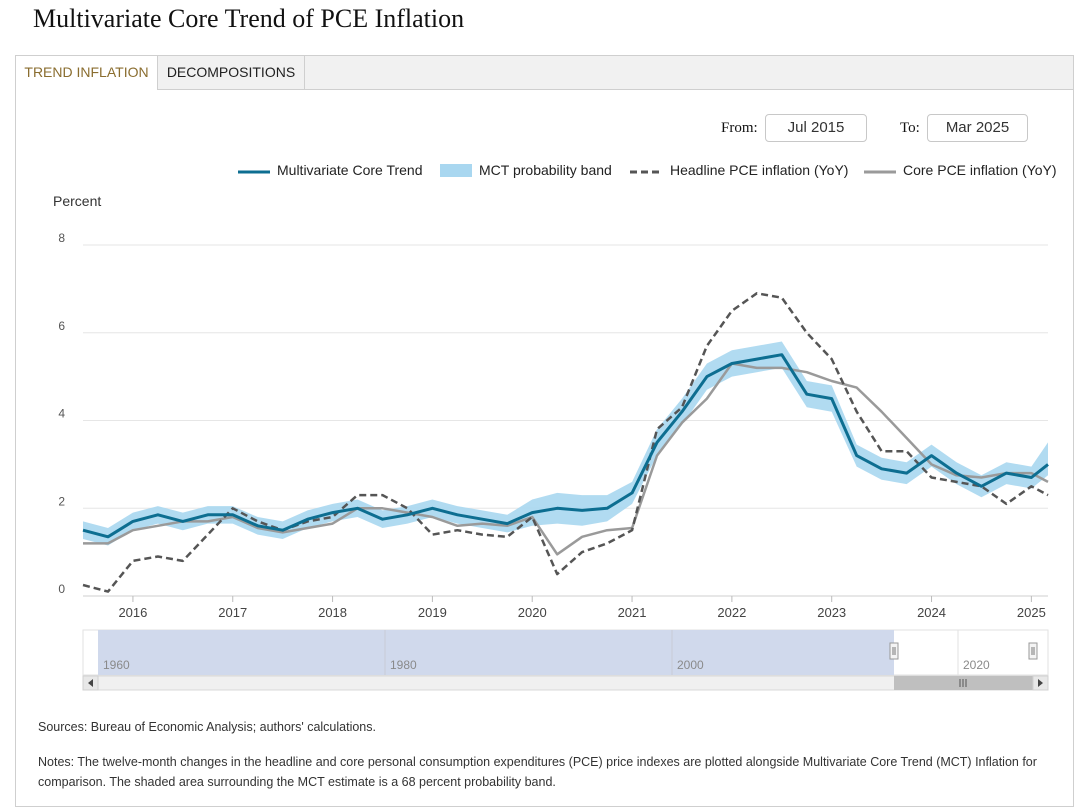 The width and height of the screenshot is (1092, 807). I want to click on navigator-label-1960: 1960, so click(116, 665).